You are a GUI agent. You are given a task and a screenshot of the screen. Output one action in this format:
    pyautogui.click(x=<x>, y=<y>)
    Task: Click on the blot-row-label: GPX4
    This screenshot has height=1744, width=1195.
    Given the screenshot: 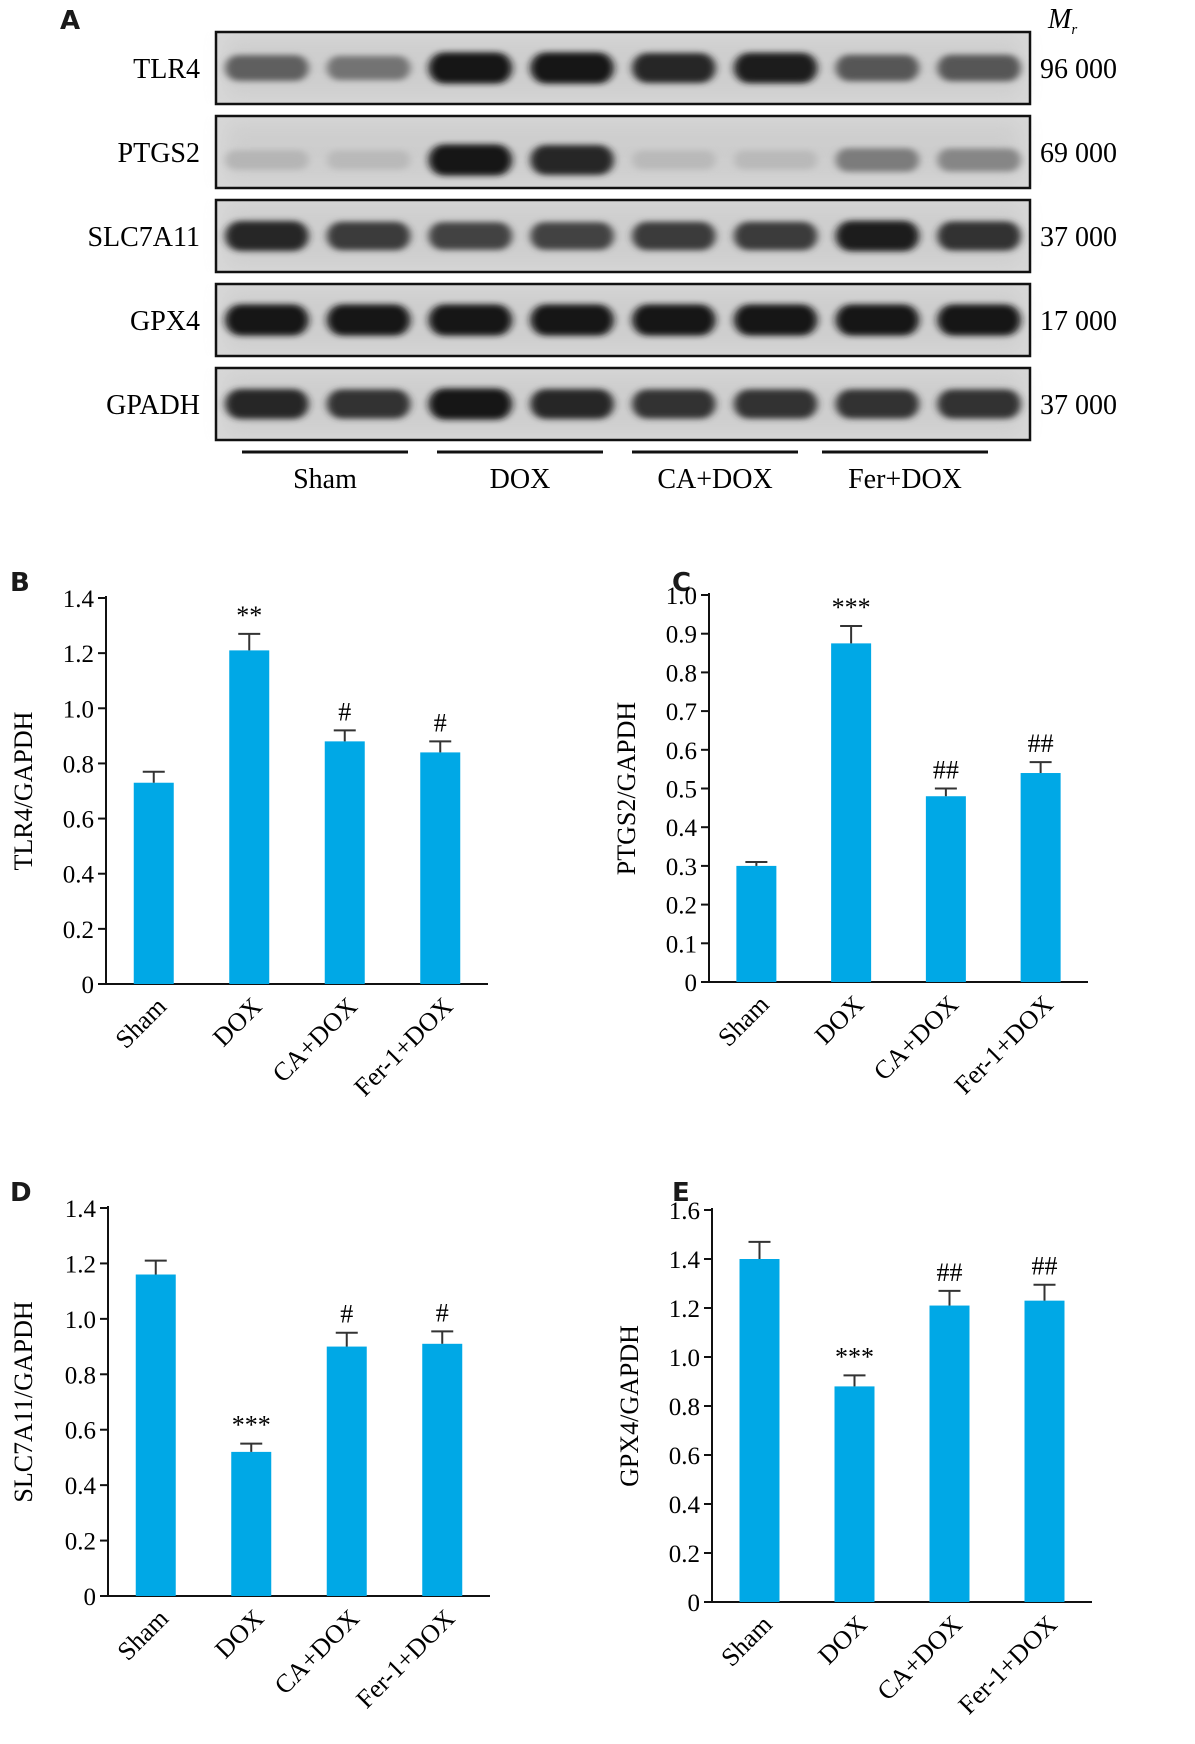 What is the action you would take?
    pyautogui.click(x=165, y=321)
    